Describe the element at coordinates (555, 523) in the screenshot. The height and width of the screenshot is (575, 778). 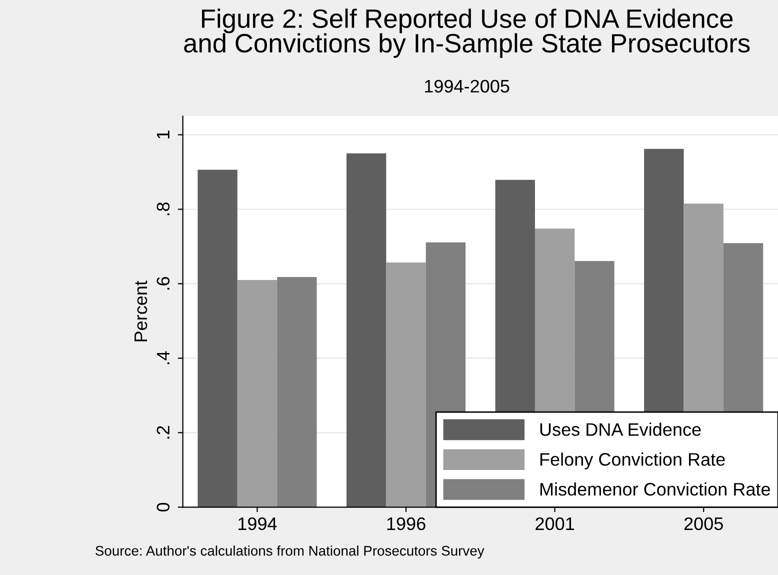
I see `x-tick-label: 2001` at that location.